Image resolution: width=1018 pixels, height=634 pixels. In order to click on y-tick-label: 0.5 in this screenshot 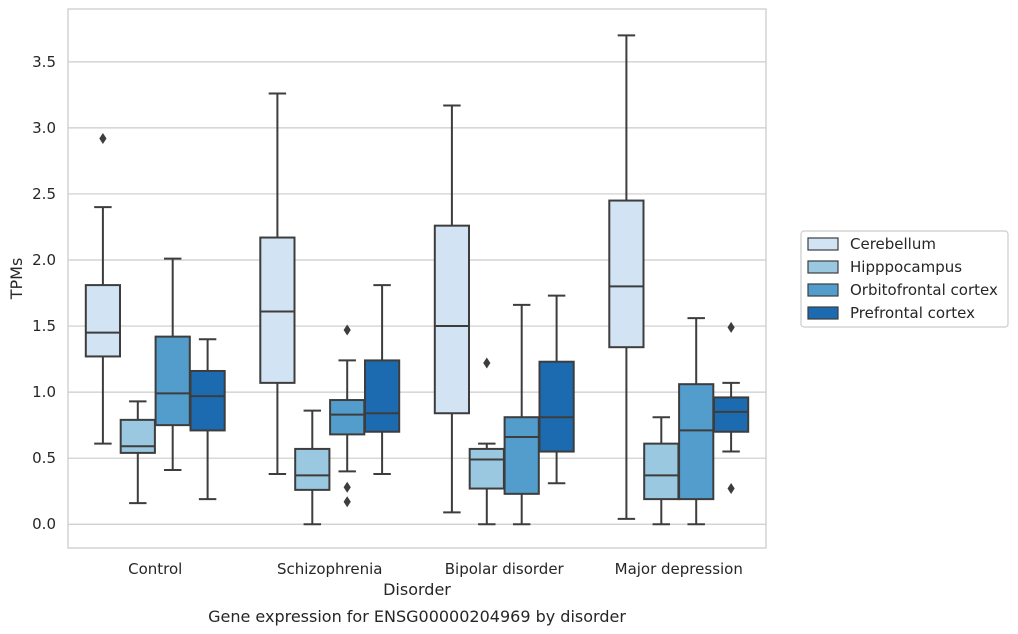, I will do `click(44, 458)`.